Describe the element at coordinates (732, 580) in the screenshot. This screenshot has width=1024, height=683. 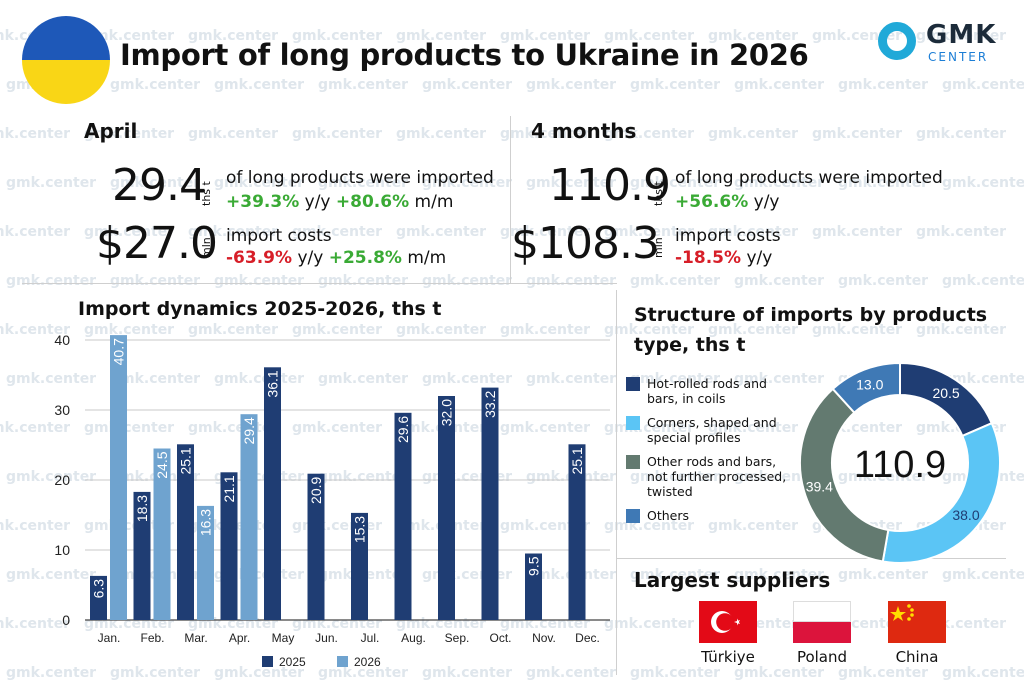
I see `suppliers-heading: Largest suppliers` at that location.